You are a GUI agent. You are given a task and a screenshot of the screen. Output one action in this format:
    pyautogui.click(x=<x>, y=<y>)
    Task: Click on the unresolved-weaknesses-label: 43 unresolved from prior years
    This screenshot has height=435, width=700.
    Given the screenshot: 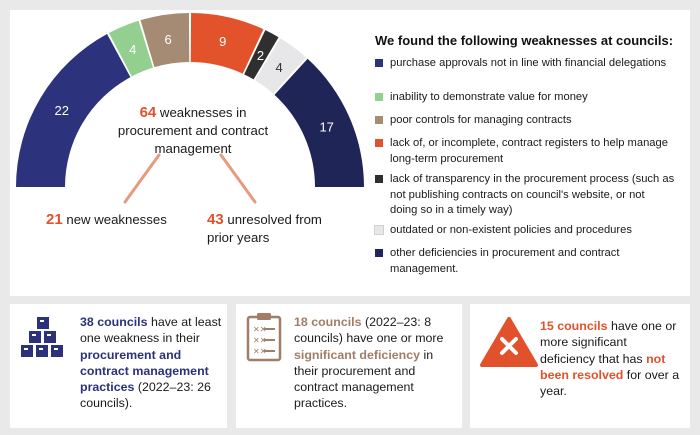 What is the action you would take?
    pyautogui.click(x=266, y=229)
    